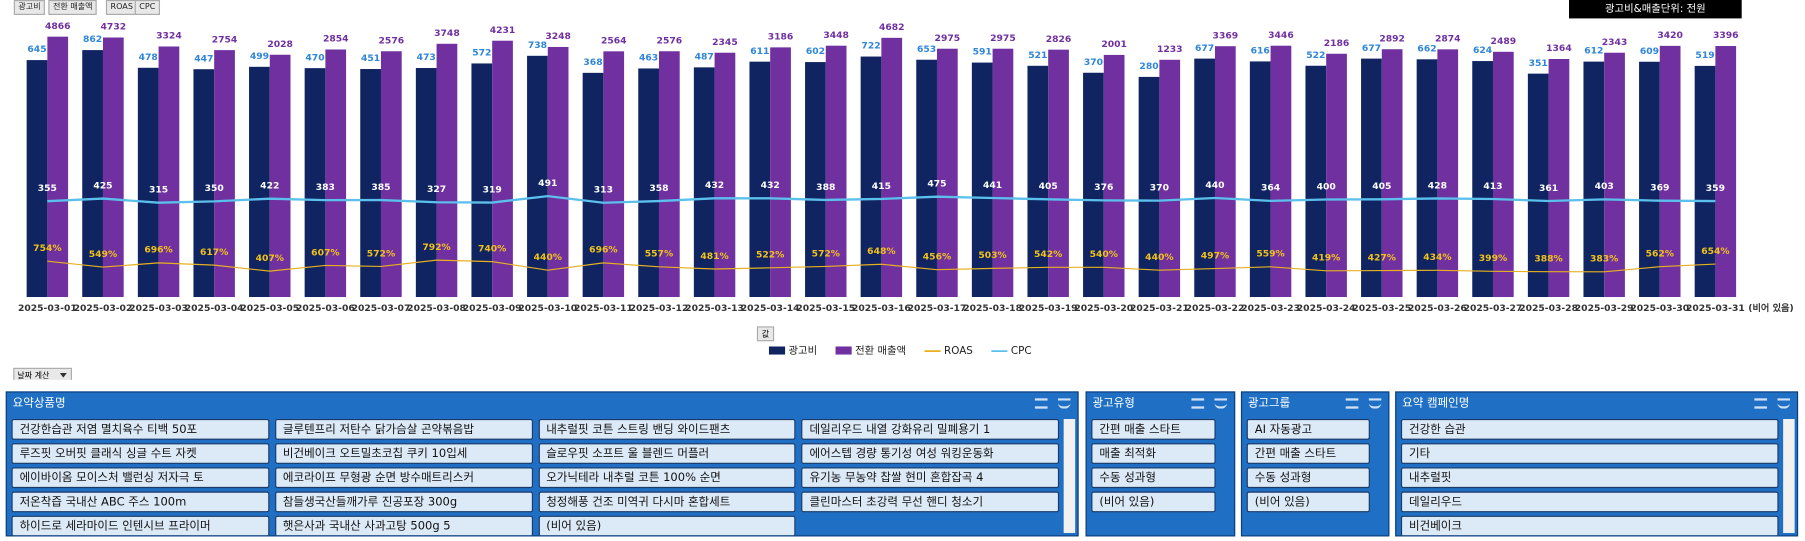  Describe the element at coordinates (140, 502) in the screenshot. I see `slicer-item: 저온착즙 국내산 ABC 주스 100m` at that location.